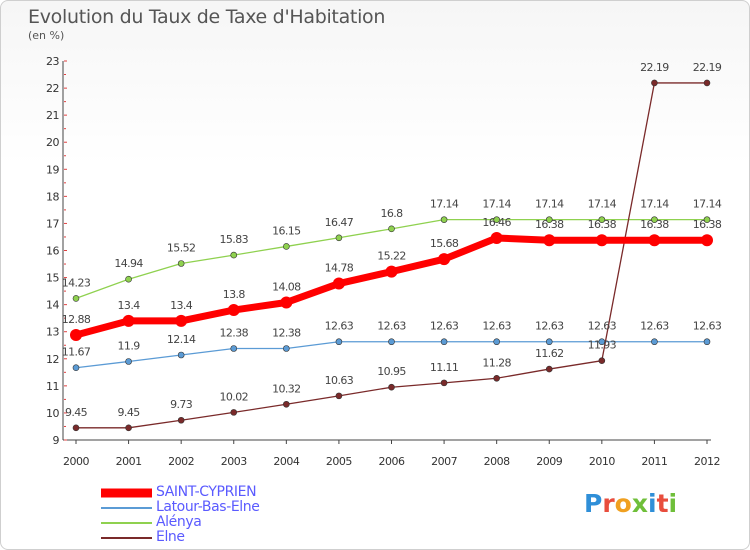  Describe the element at coordinates (652, 503) in the screenshot. I see `logo-letter: i` at that location.